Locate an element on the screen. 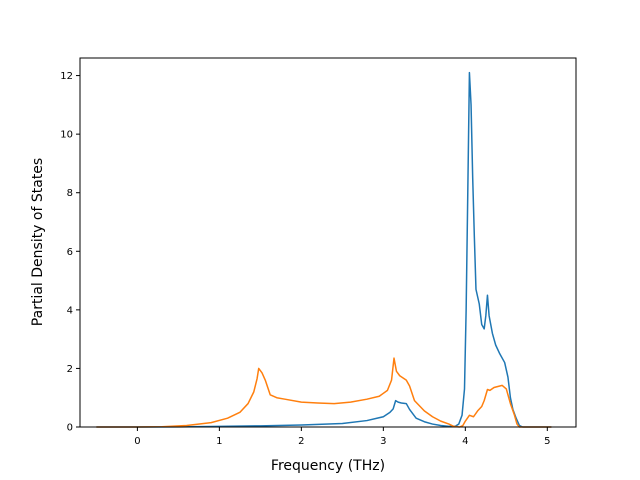 Image resolution: width=640 pixels, height=480 pixels. x-tick-label: 2 is located at coordinates (301, 441).